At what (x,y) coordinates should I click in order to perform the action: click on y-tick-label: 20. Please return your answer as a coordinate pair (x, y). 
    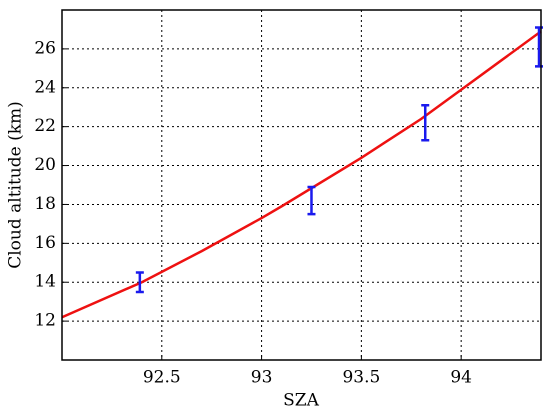
    Looking at the image, I should click on (45, 165).